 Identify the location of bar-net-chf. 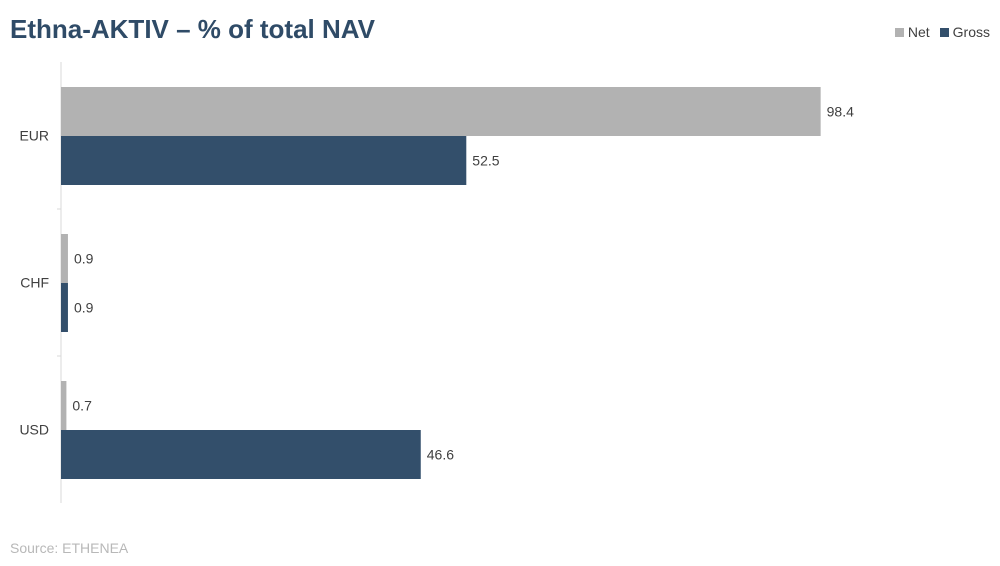
(64, 258).